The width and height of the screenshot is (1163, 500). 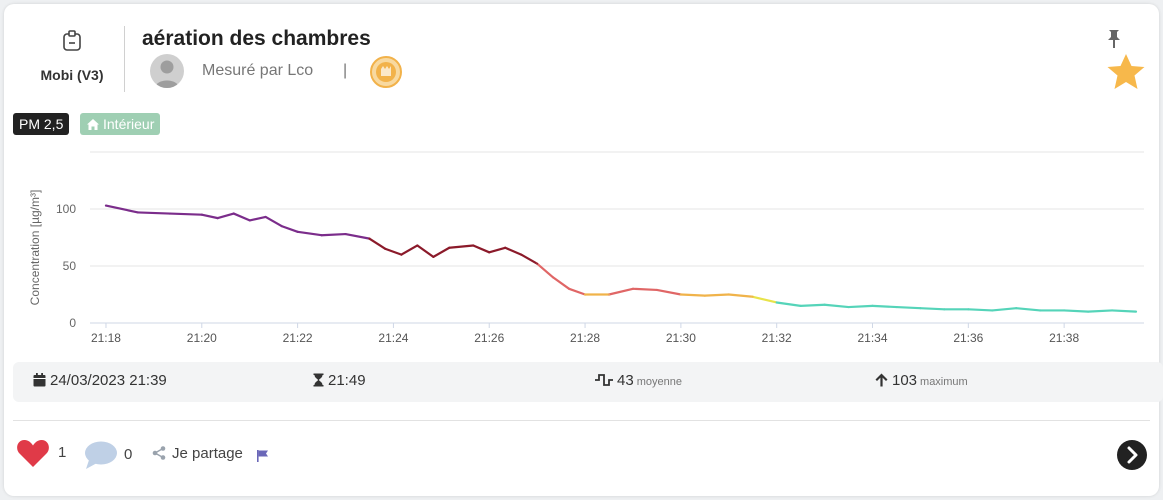 What do you see at coordinates (62, 452) in the screenshot?
I see `like-count: 1` at bounding box center [62, 452].